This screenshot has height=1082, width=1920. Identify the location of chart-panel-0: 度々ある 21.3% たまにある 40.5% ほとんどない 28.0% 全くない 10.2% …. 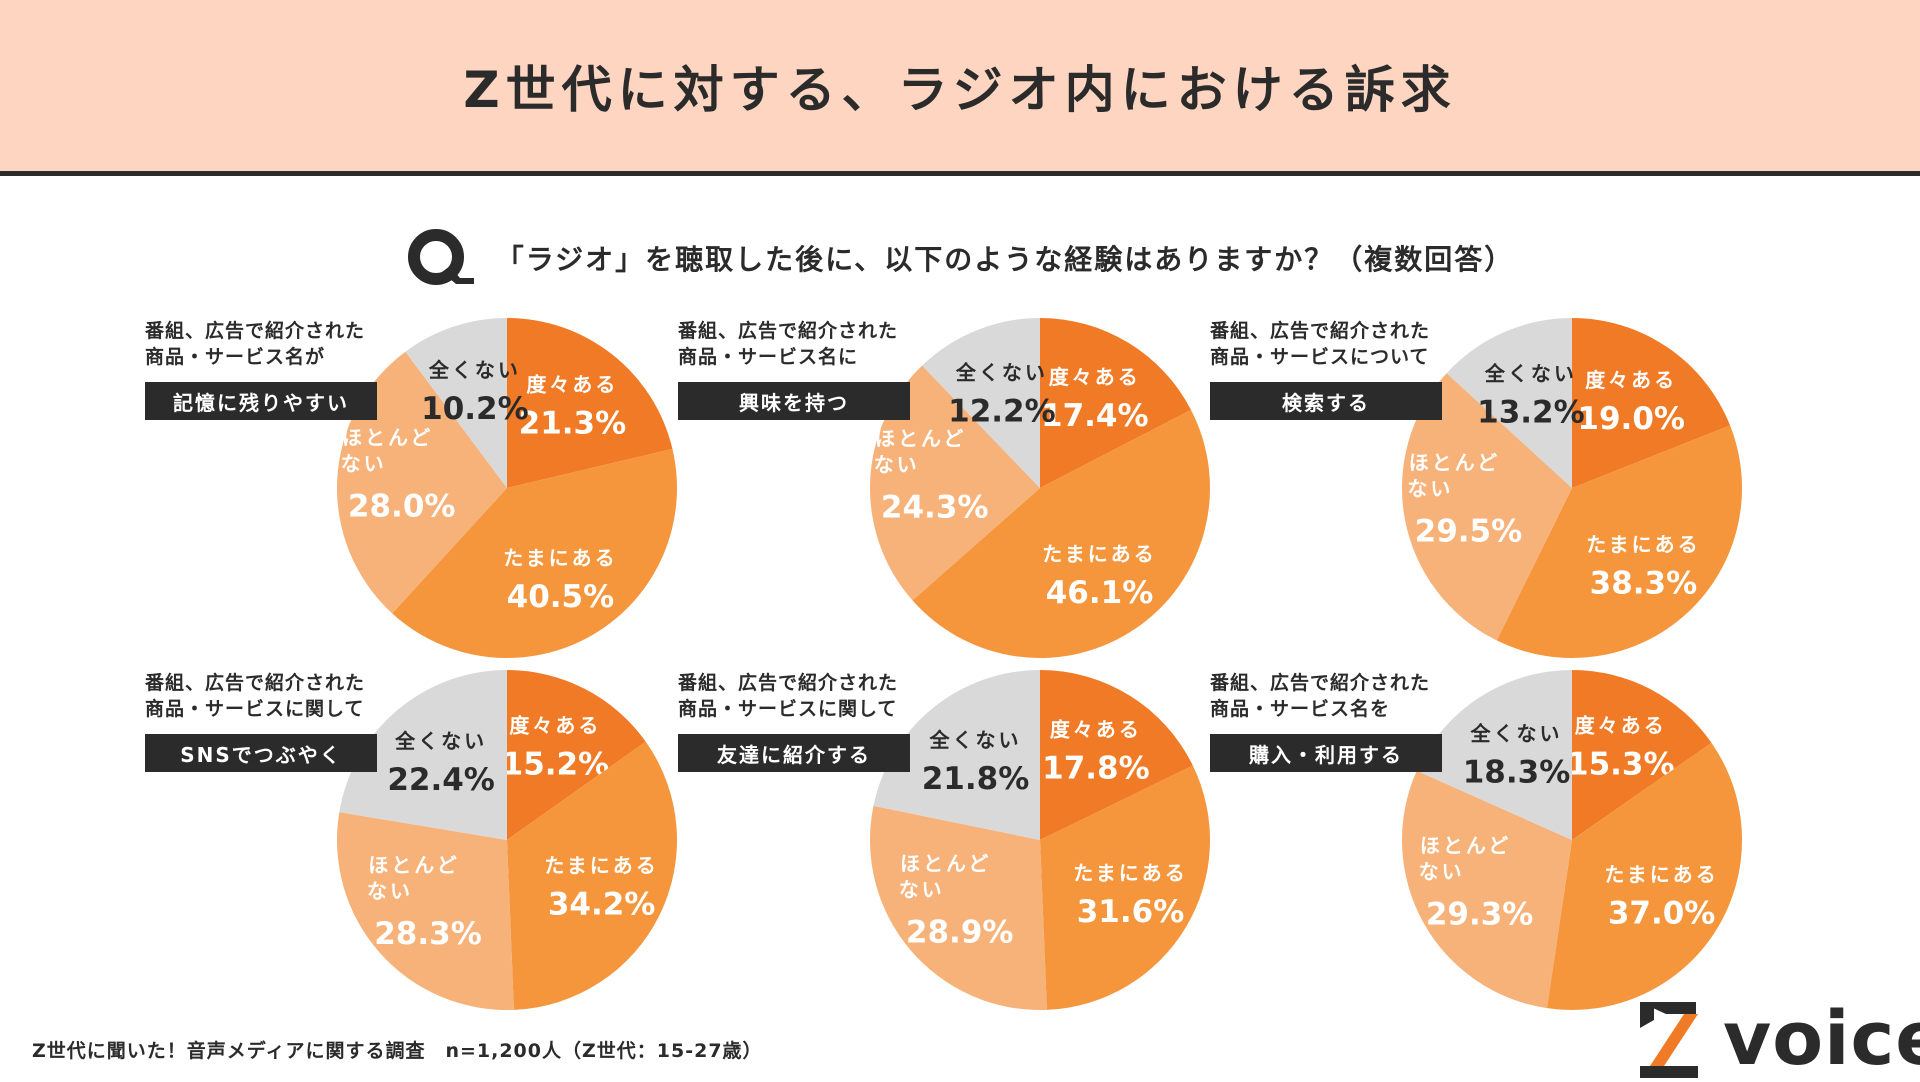
(425, 490).